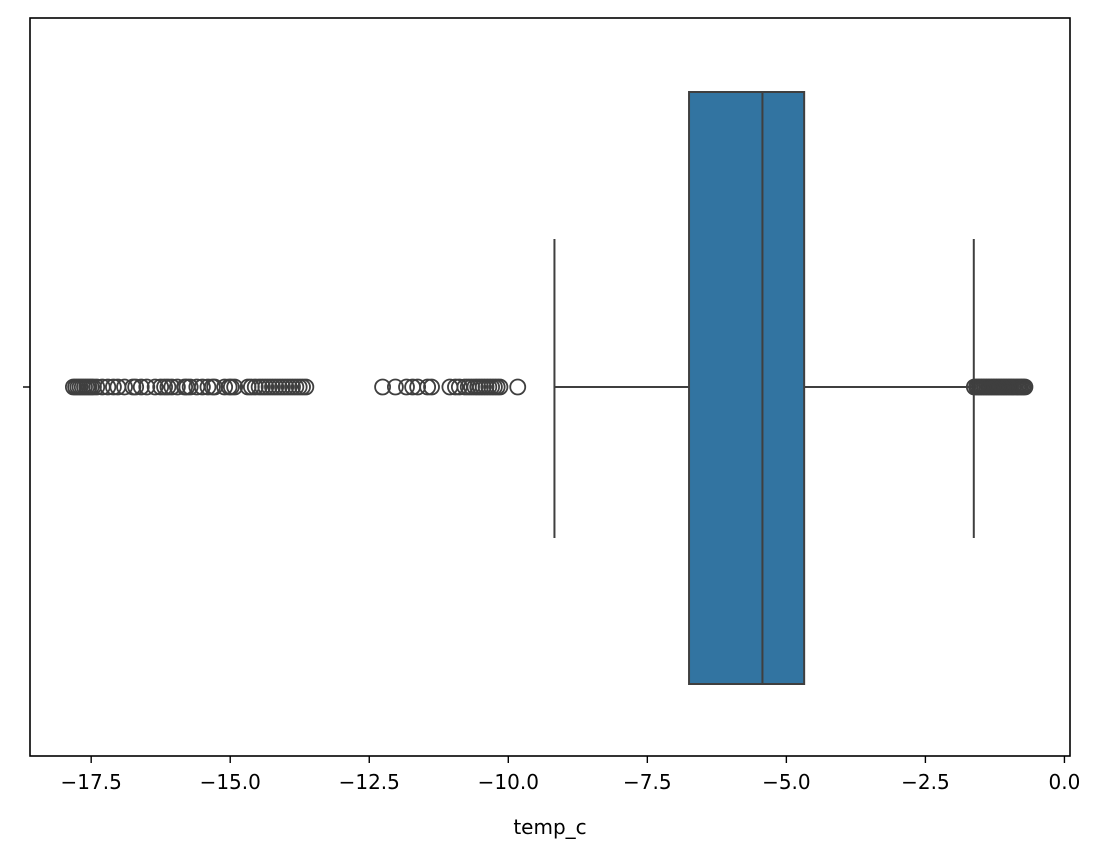 The height and width of the screenshot is (858, 1106). Describe the element at coordinates (647, 782) in the screenshot. I see `x-tick-label: −7.5` at that location.